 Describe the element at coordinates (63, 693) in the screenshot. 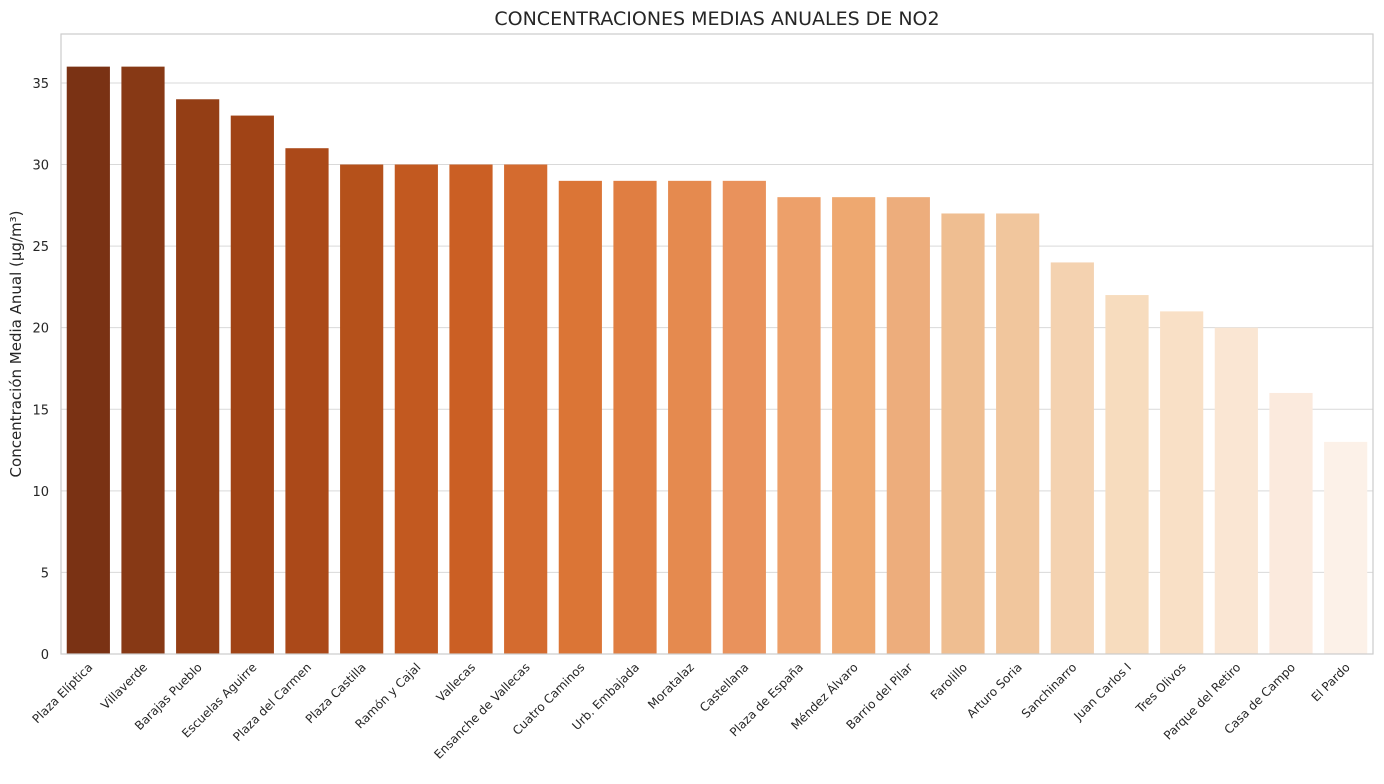

I see `x-tick-label: Plaza Elíptica` at that location.